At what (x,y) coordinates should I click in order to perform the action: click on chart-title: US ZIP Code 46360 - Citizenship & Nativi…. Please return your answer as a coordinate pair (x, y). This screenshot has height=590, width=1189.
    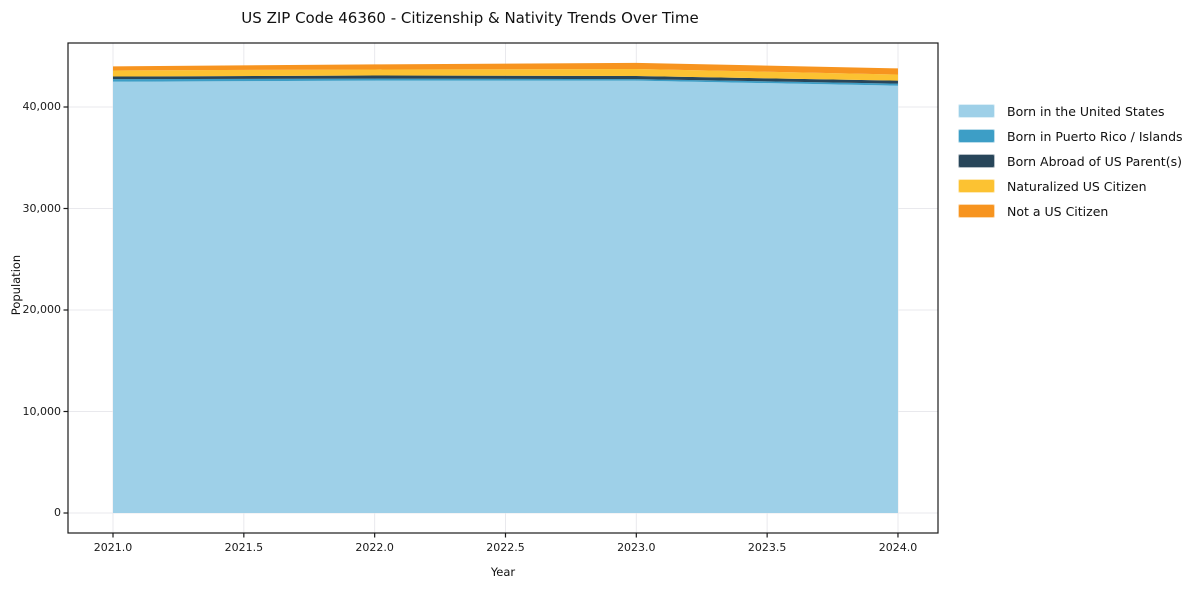
    Looking at the image, I should click on (470, 18).